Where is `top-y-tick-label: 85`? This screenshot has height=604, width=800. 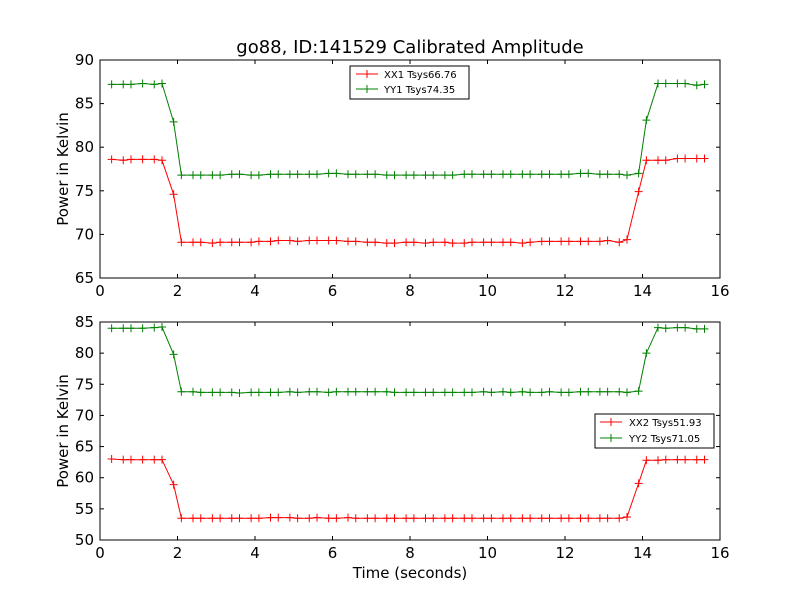
top-y-tick-label: 85 is located at coordinates (84, 104).